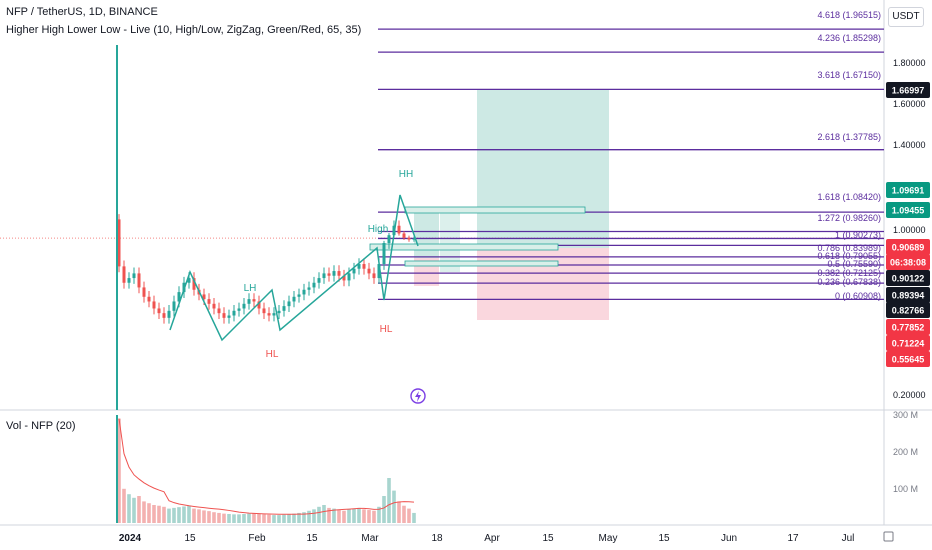 This screenshot has width=932, height=550. I want to click on volume-tick-label: 100 M, so click(905, 489).